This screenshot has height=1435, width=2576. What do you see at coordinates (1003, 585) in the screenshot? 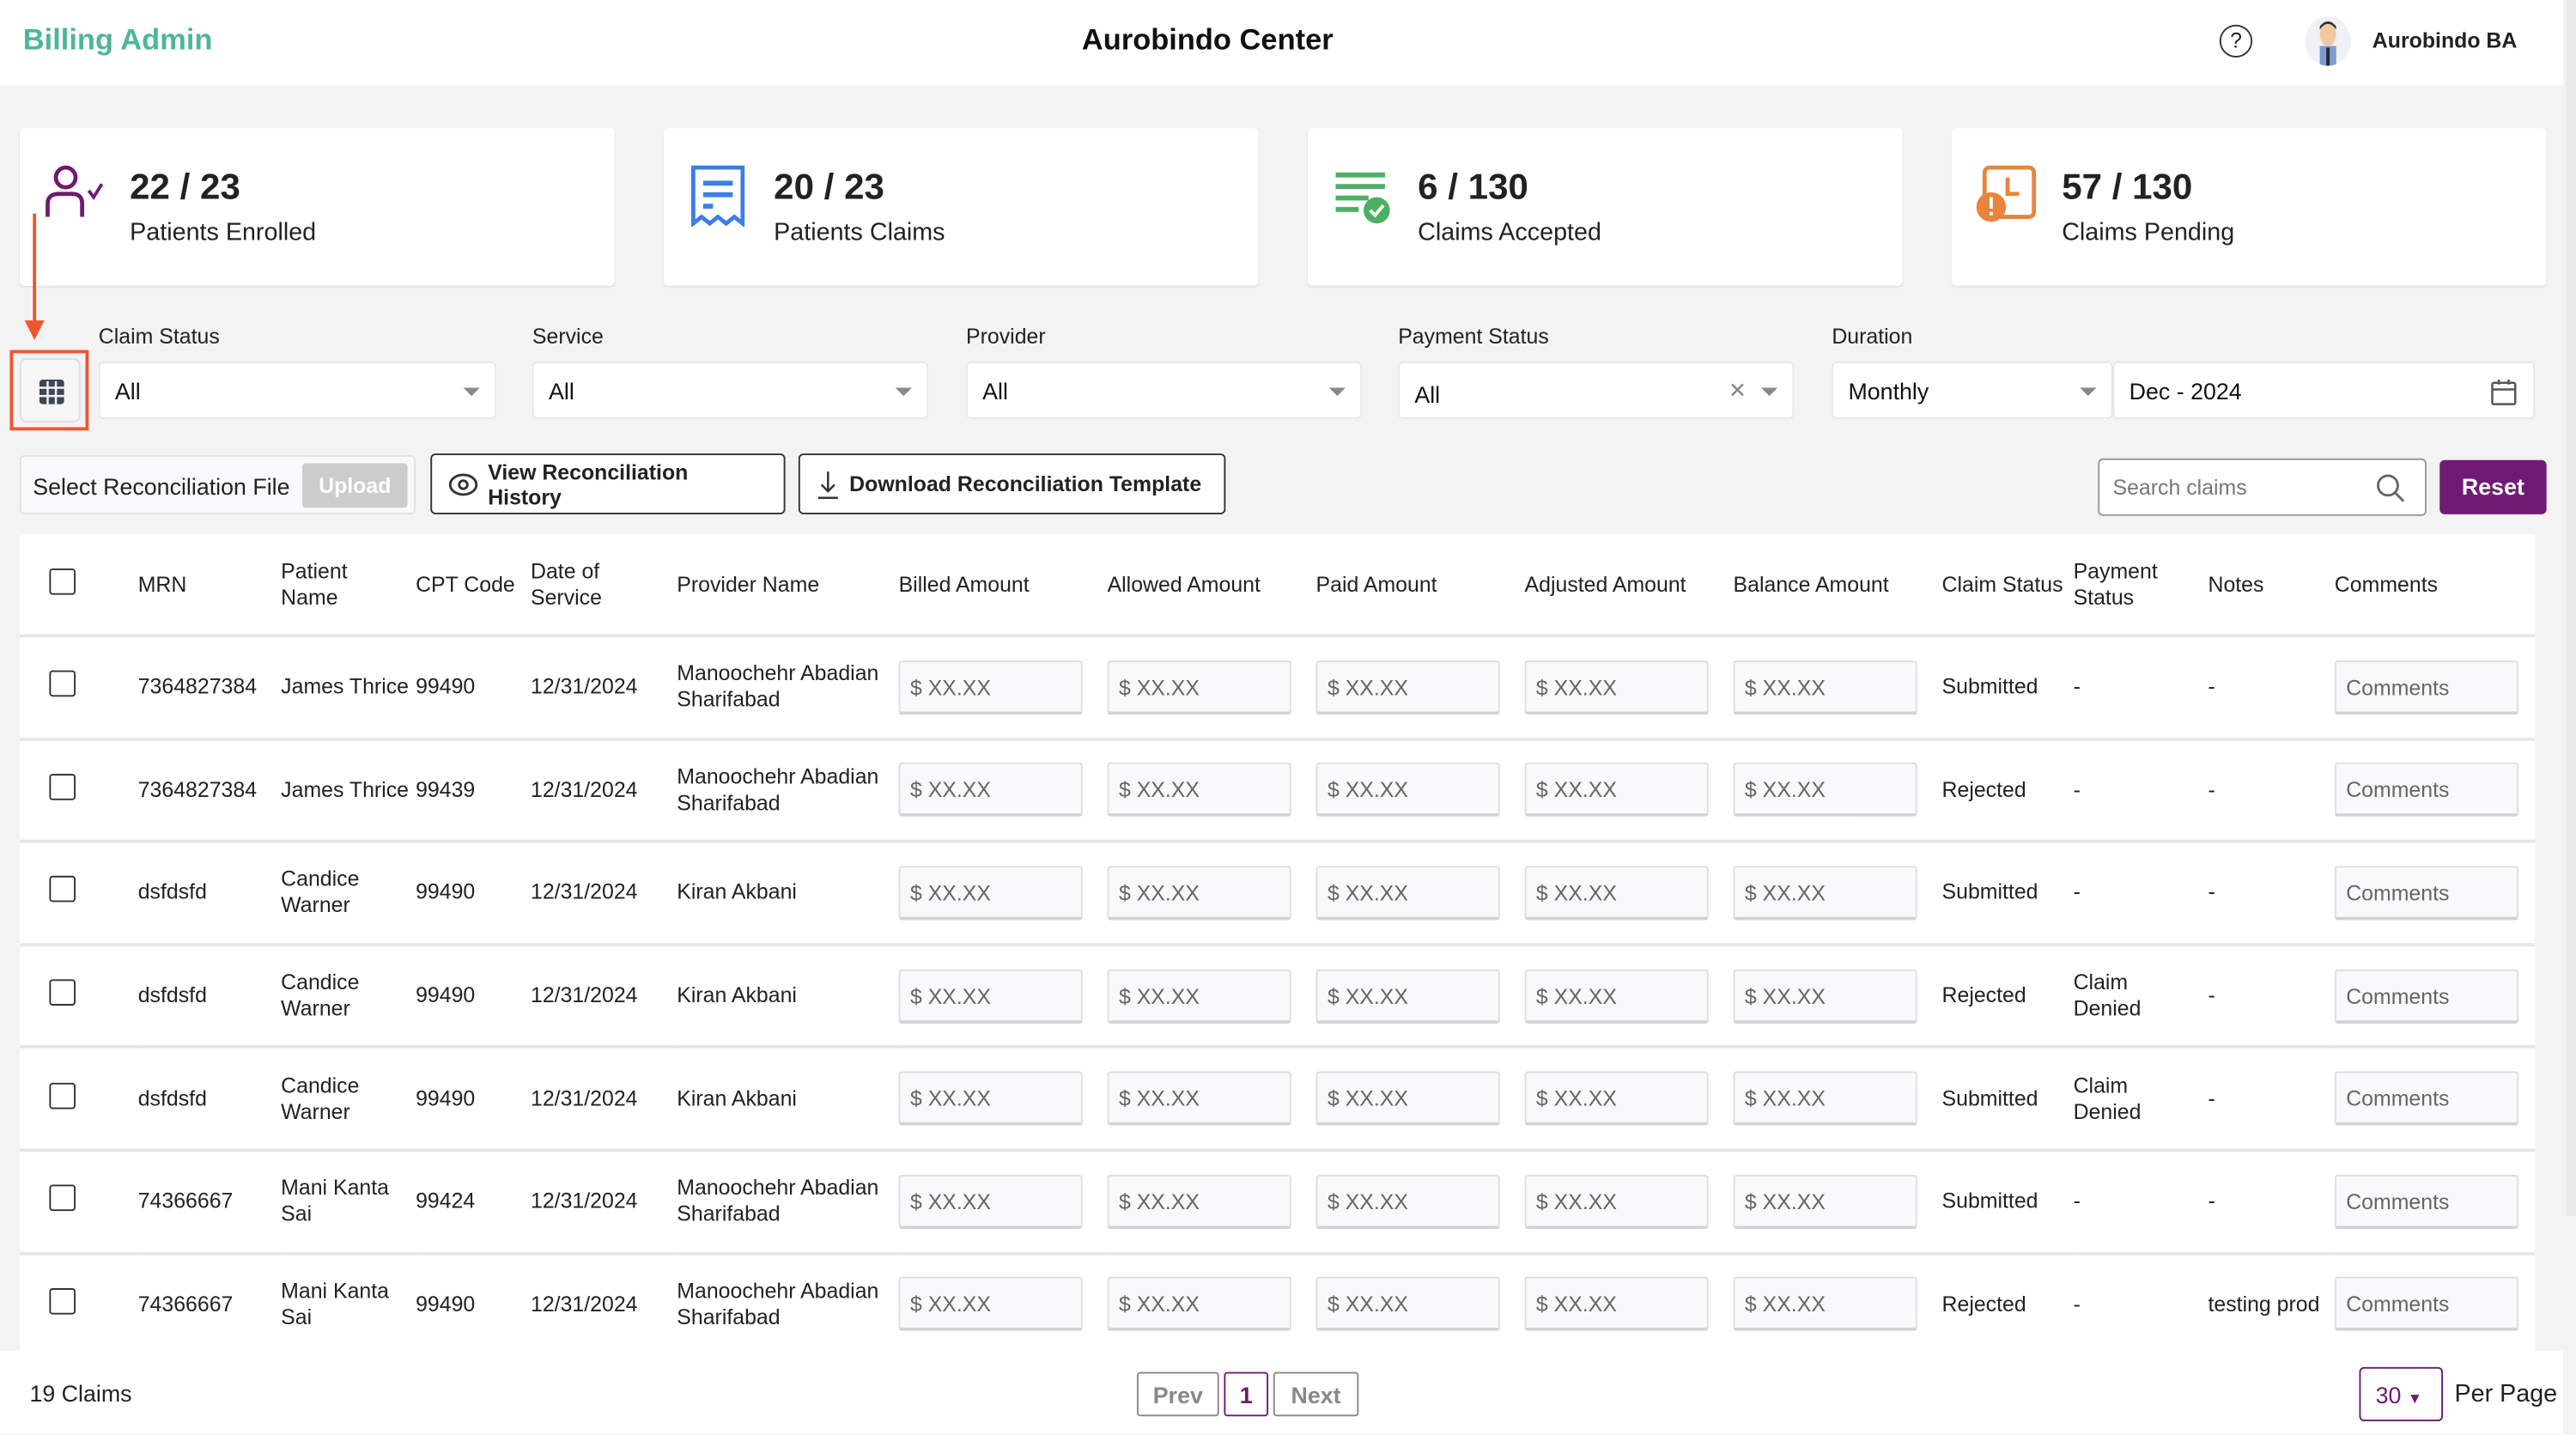
I see `column-header: Billed Amount` at bounding box center [1003, 585].